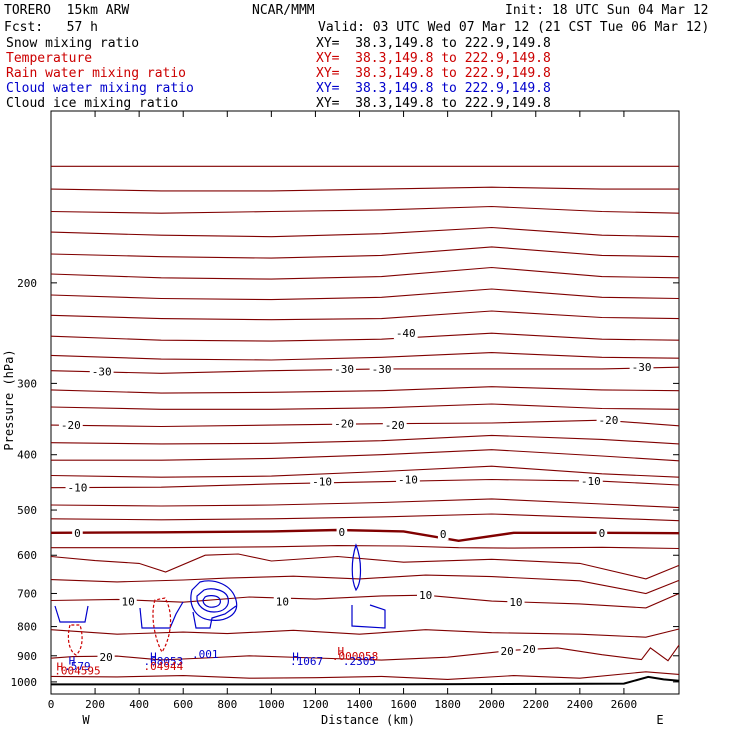  Describe the element at coordinates (27, 656) in the screenshot. I see `y-tick-label: 900` at that location.